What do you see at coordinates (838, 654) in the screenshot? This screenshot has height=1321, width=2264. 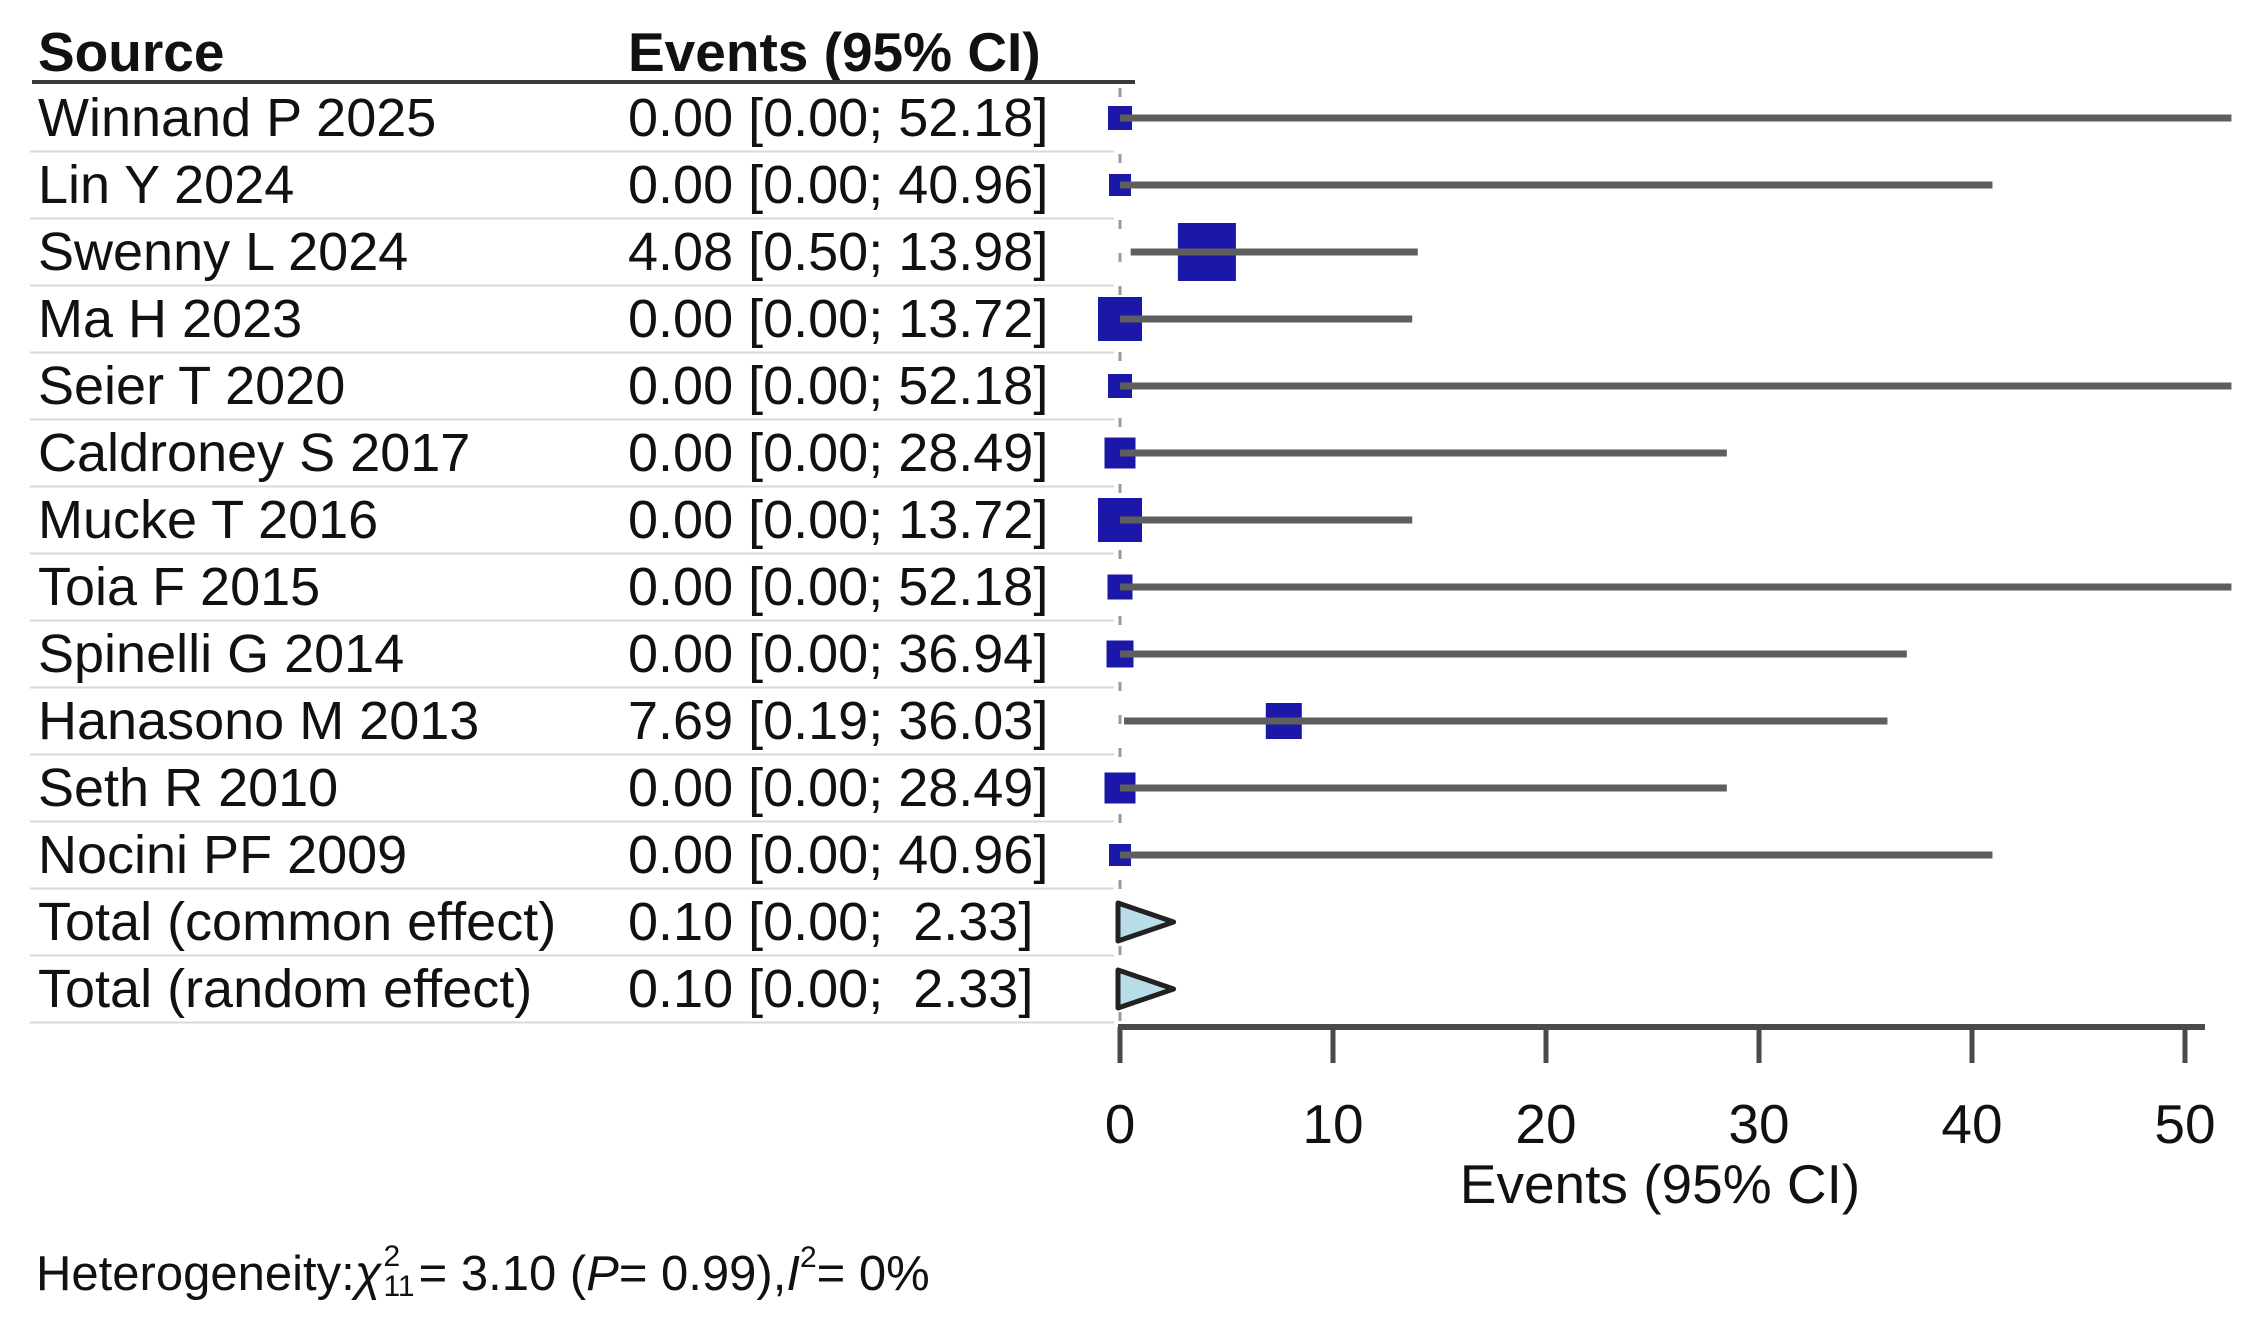 I see `events-ci-value: 0.00 [0.00; 36.94]` at bounding box center [838, 654].